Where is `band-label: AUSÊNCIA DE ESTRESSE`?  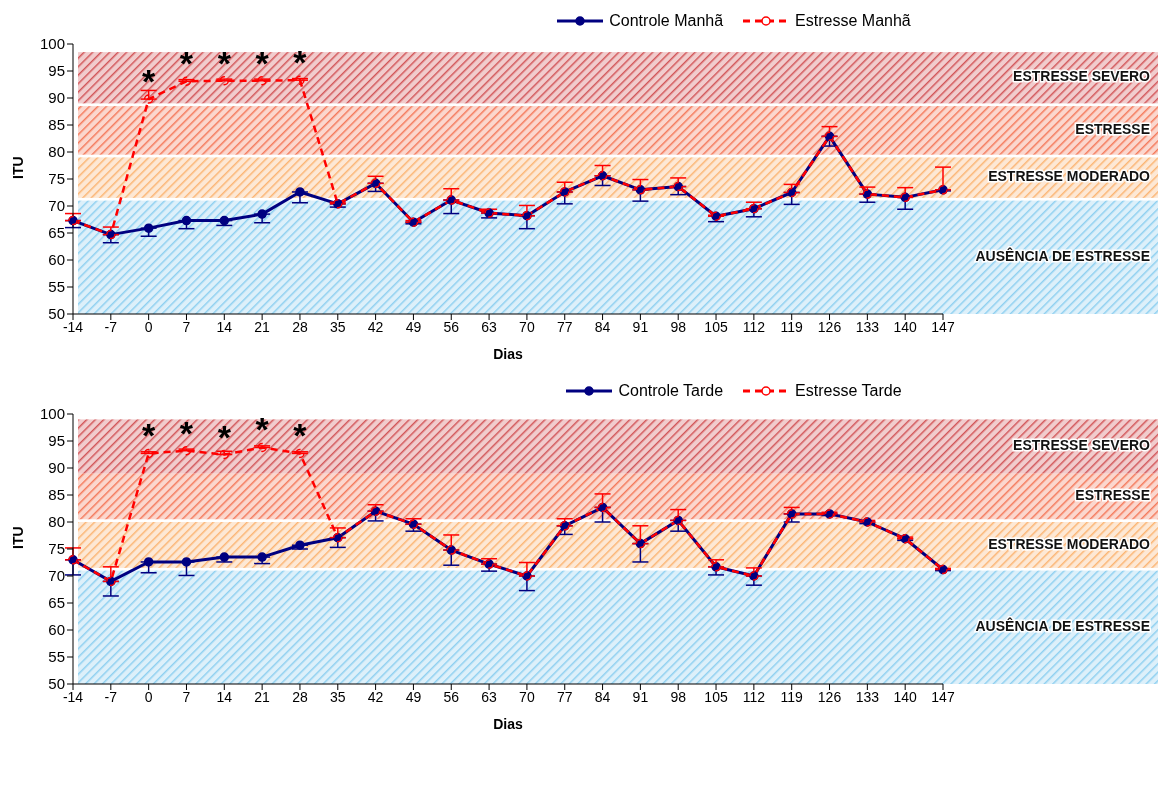 band-label: AUSÊNCIA DE ESTRESSE is located at coordinates (1062, 255).